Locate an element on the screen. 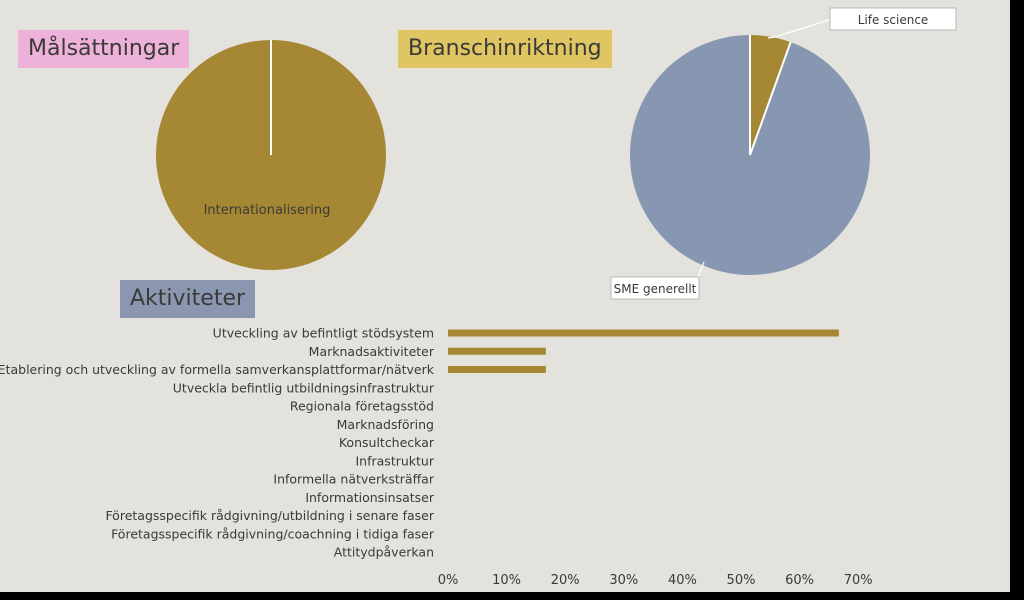  activities-title: Aktiviteter is located at coordinates (188, 299).